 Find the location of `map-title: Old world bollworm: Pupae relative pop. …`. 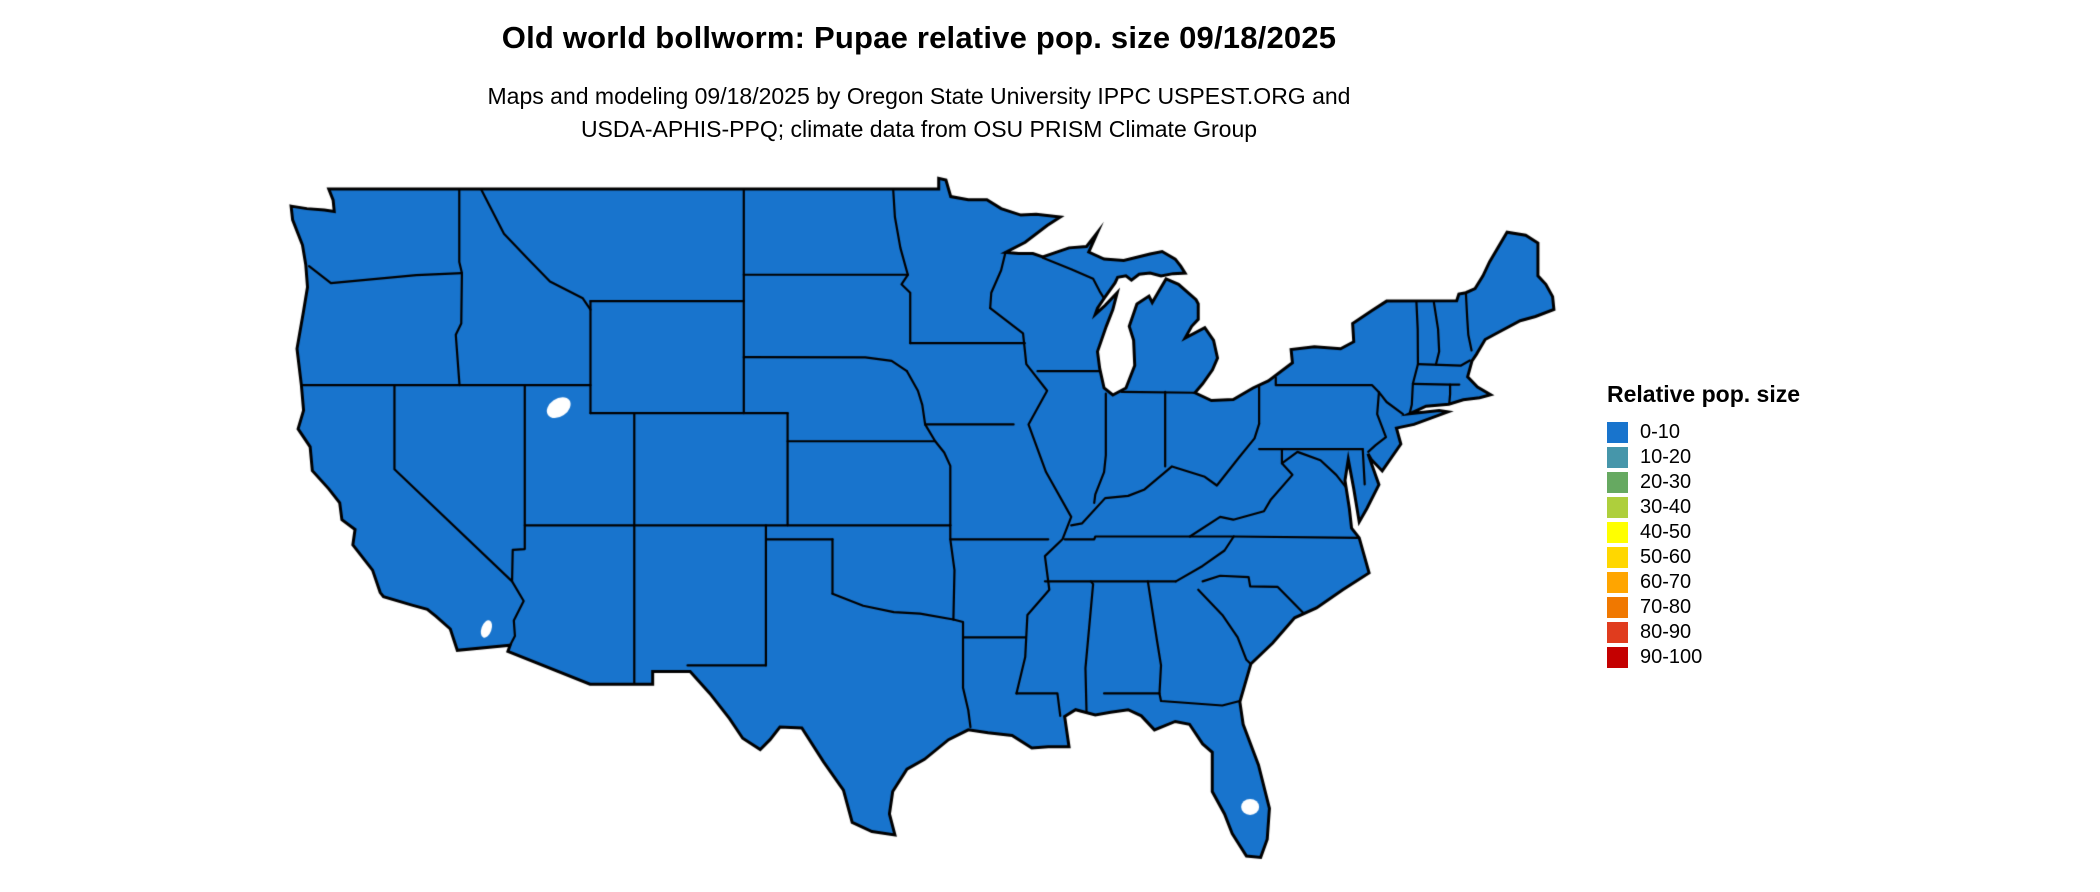

map-title: Old world bollworm: Pupae relative pop. … is located at coordinates (919, 37).